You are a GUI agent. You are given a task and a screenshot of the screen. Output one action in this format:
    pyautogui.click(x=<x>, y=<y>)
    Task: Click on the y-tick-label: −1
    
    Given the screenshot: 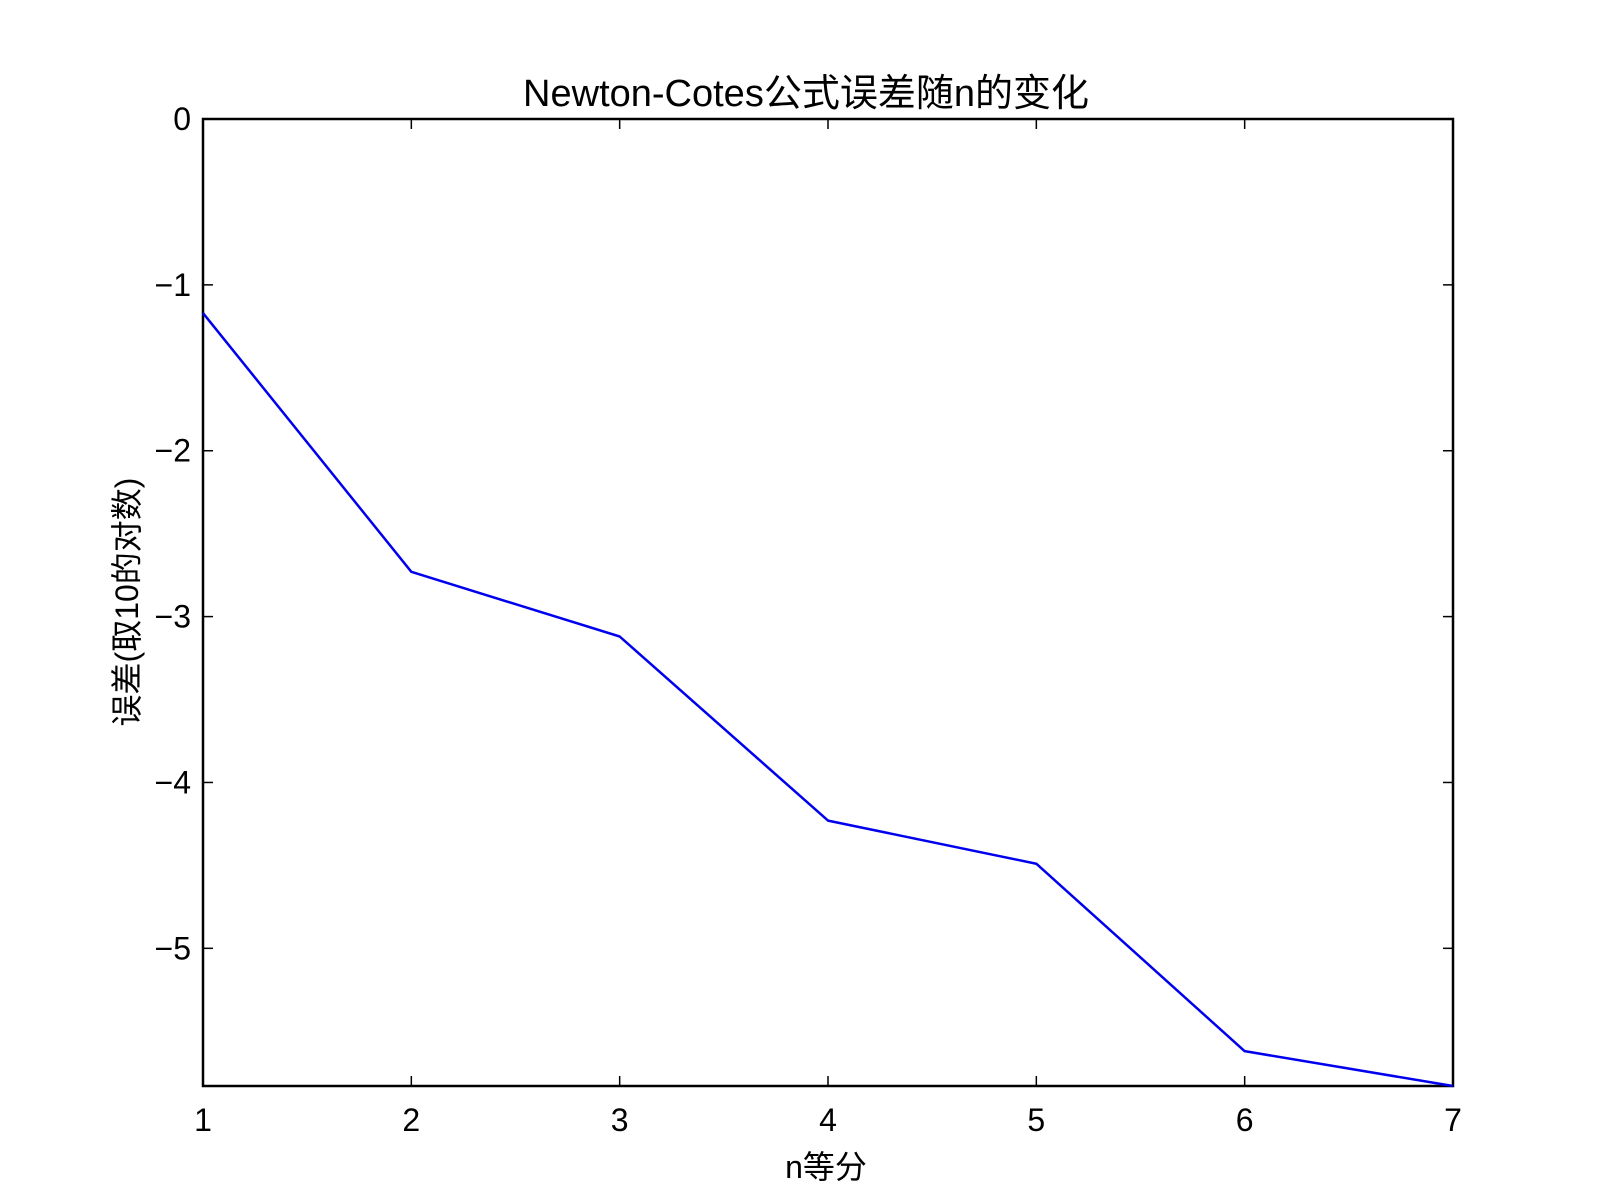 What is the action you would take?
    pyautogui.click(x=173, y=285)
    